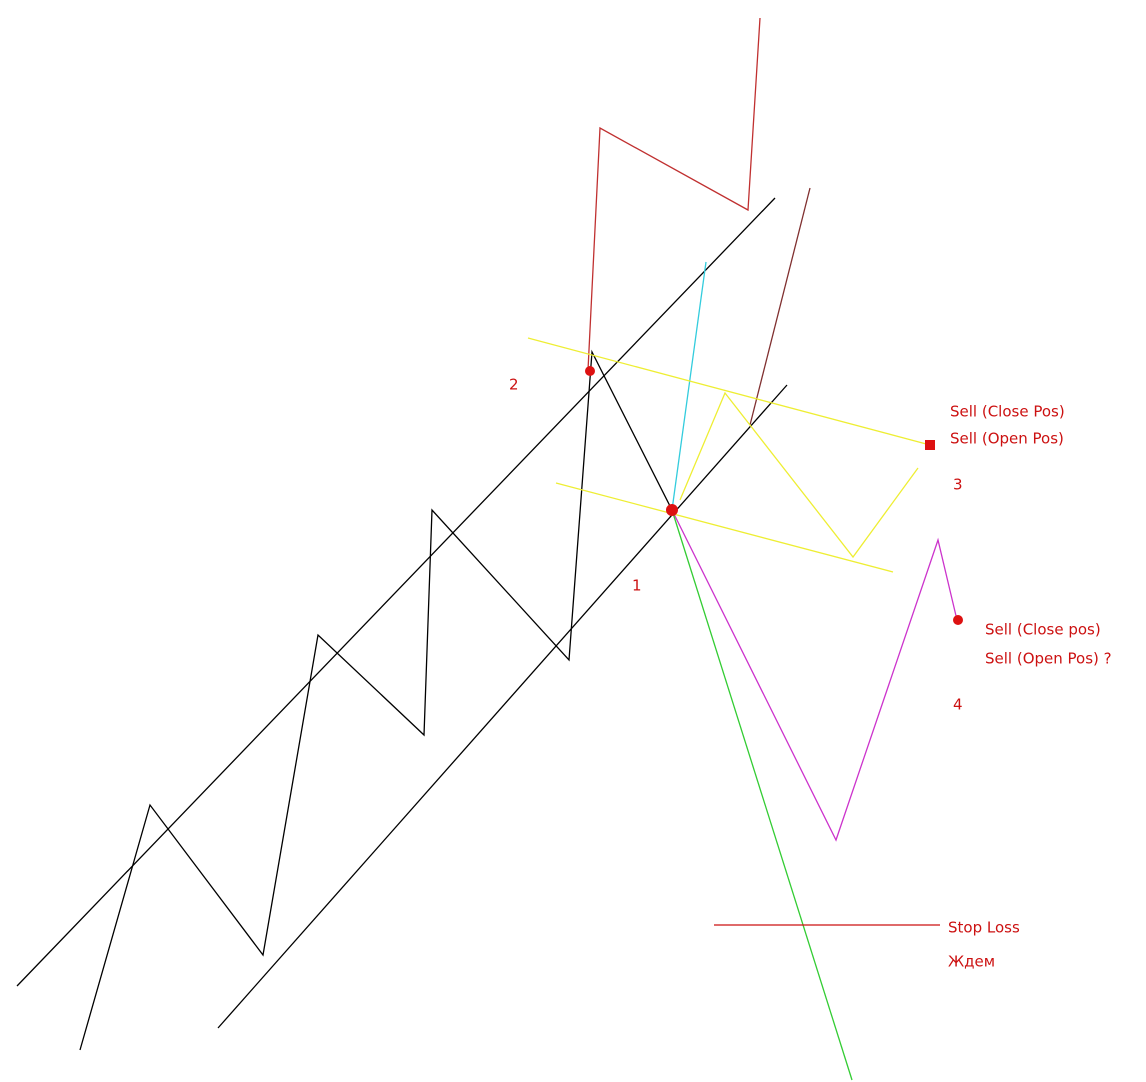 The height and width of the screenshot is (1082, 1146). Describe the element at coordinates (1007, 439) in the screenshot. I see `signal-text: Sell (Open Pos)` at that location.